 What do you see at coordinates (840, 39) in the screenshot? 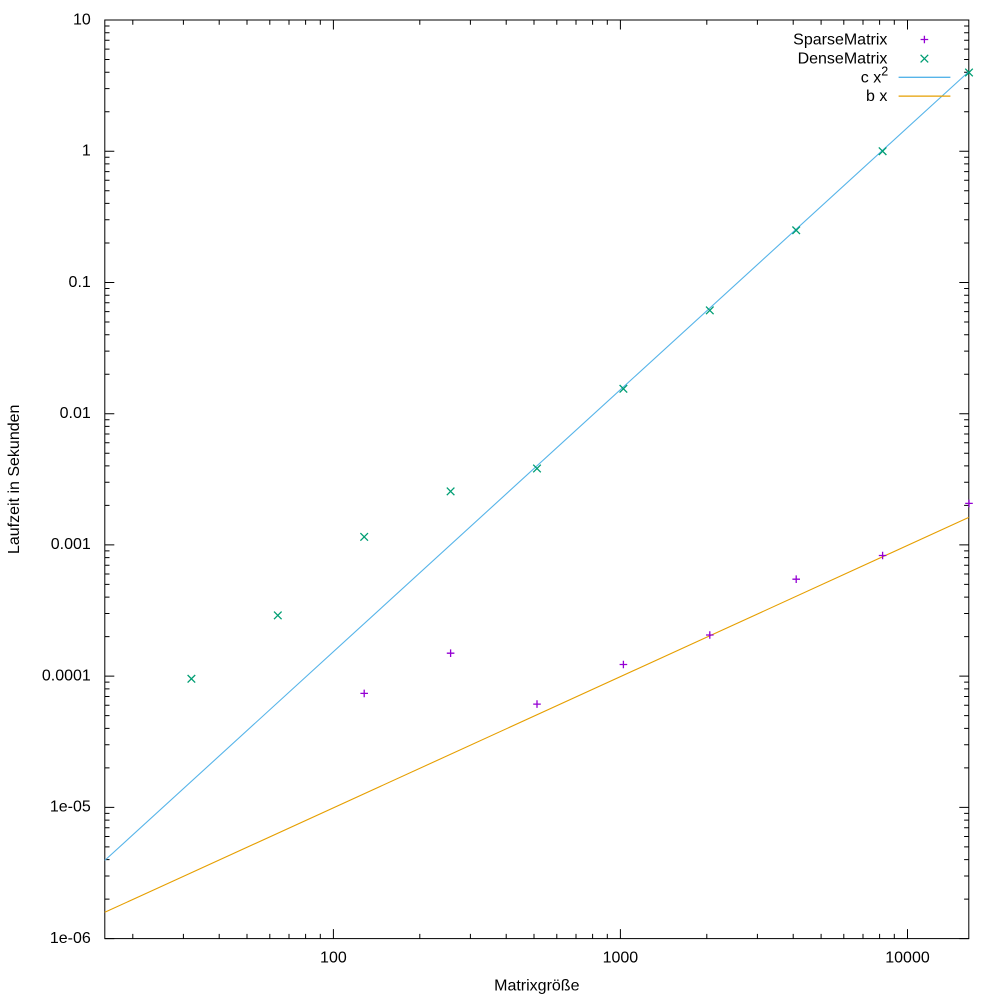
I see `svg-text: SparseMatrix` at bounding box center [840, 39].